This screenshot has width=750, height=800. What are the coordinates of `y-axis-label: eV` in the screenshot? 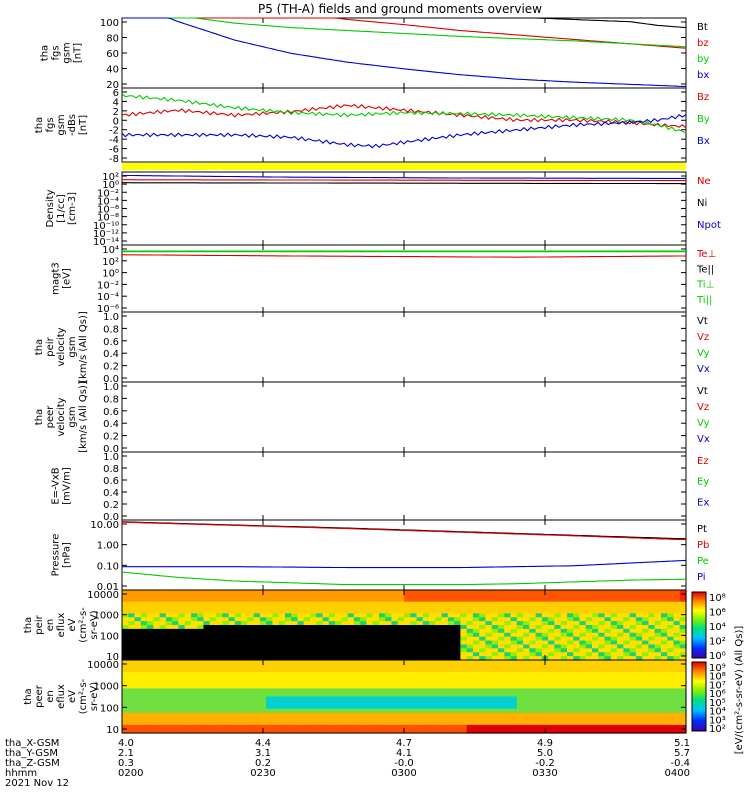 It's located at (72, 696).